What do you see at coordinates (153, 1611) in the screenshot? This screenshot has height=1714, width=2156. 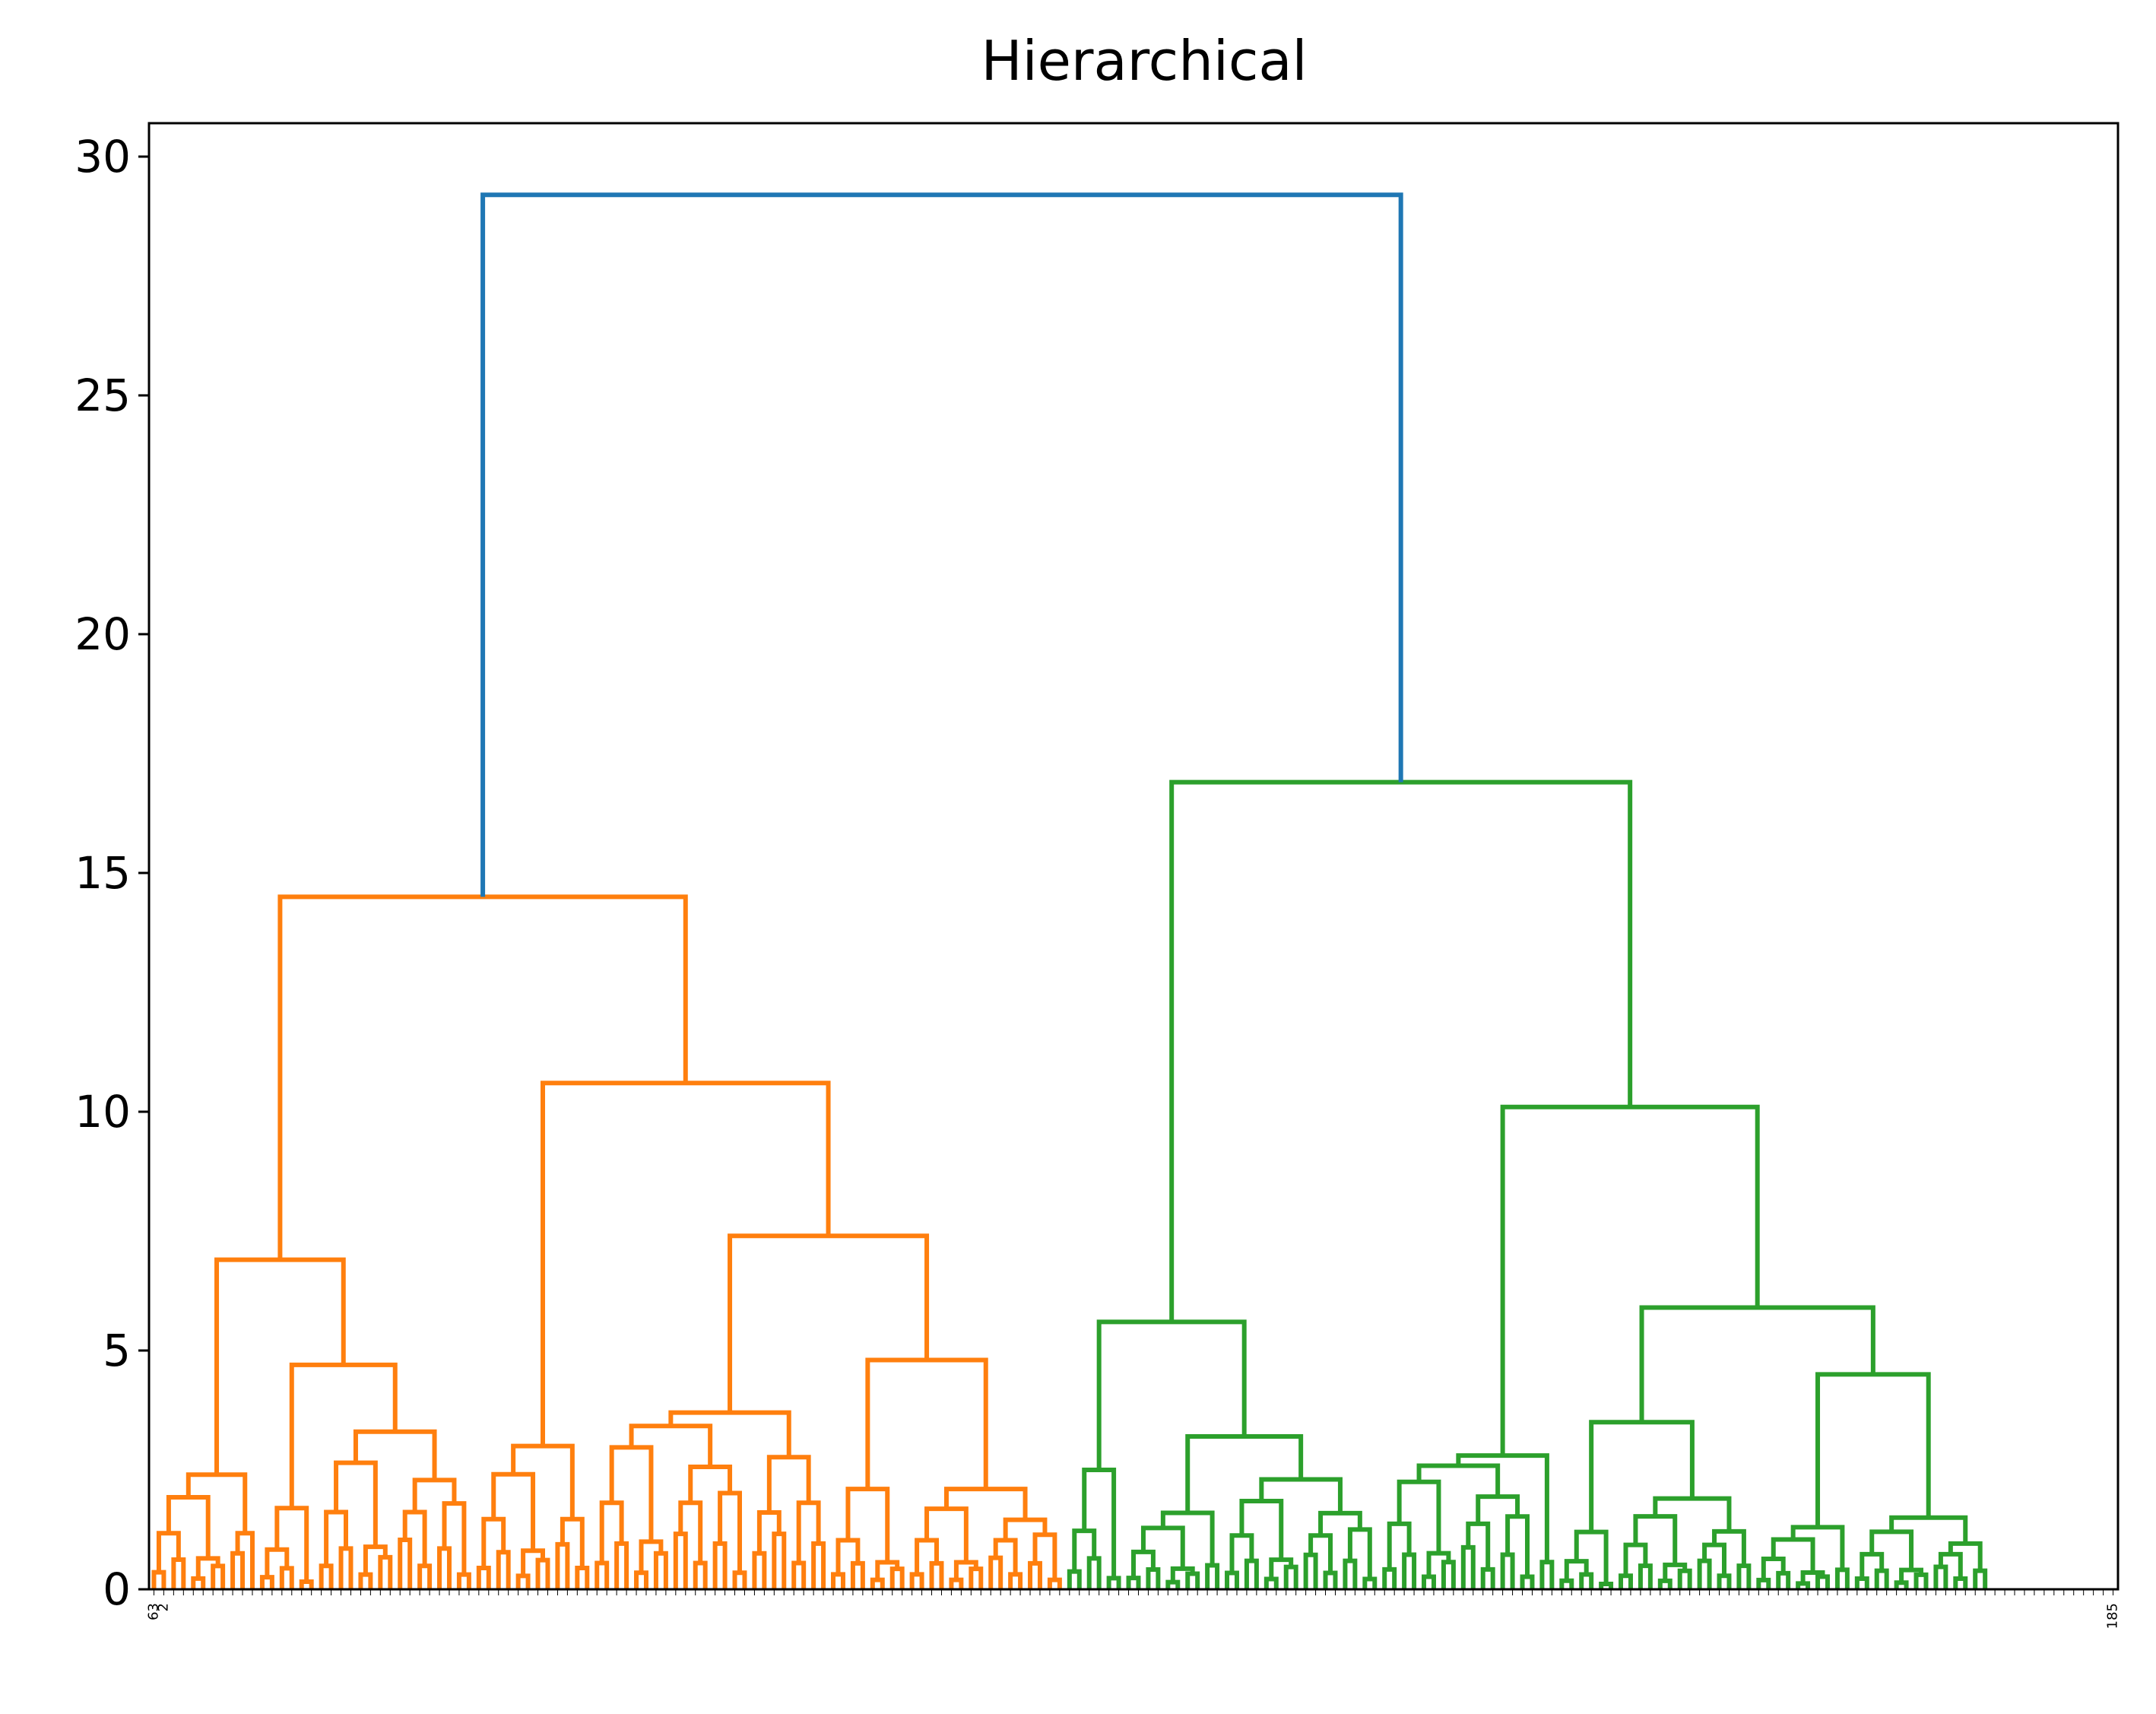 I see `leaf-label: 63` at bounding box center [153, 1611].